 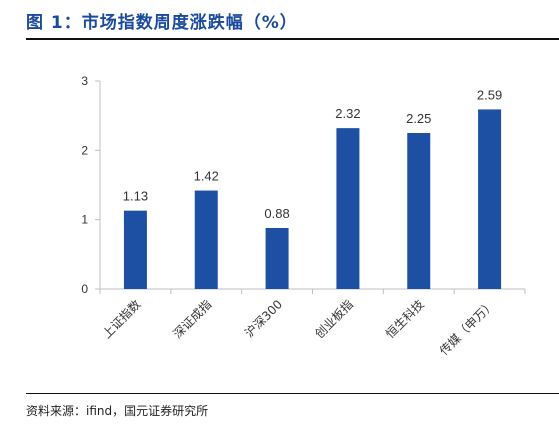 I want to click on y-tick-label: 3, so click(x=84, y=81).